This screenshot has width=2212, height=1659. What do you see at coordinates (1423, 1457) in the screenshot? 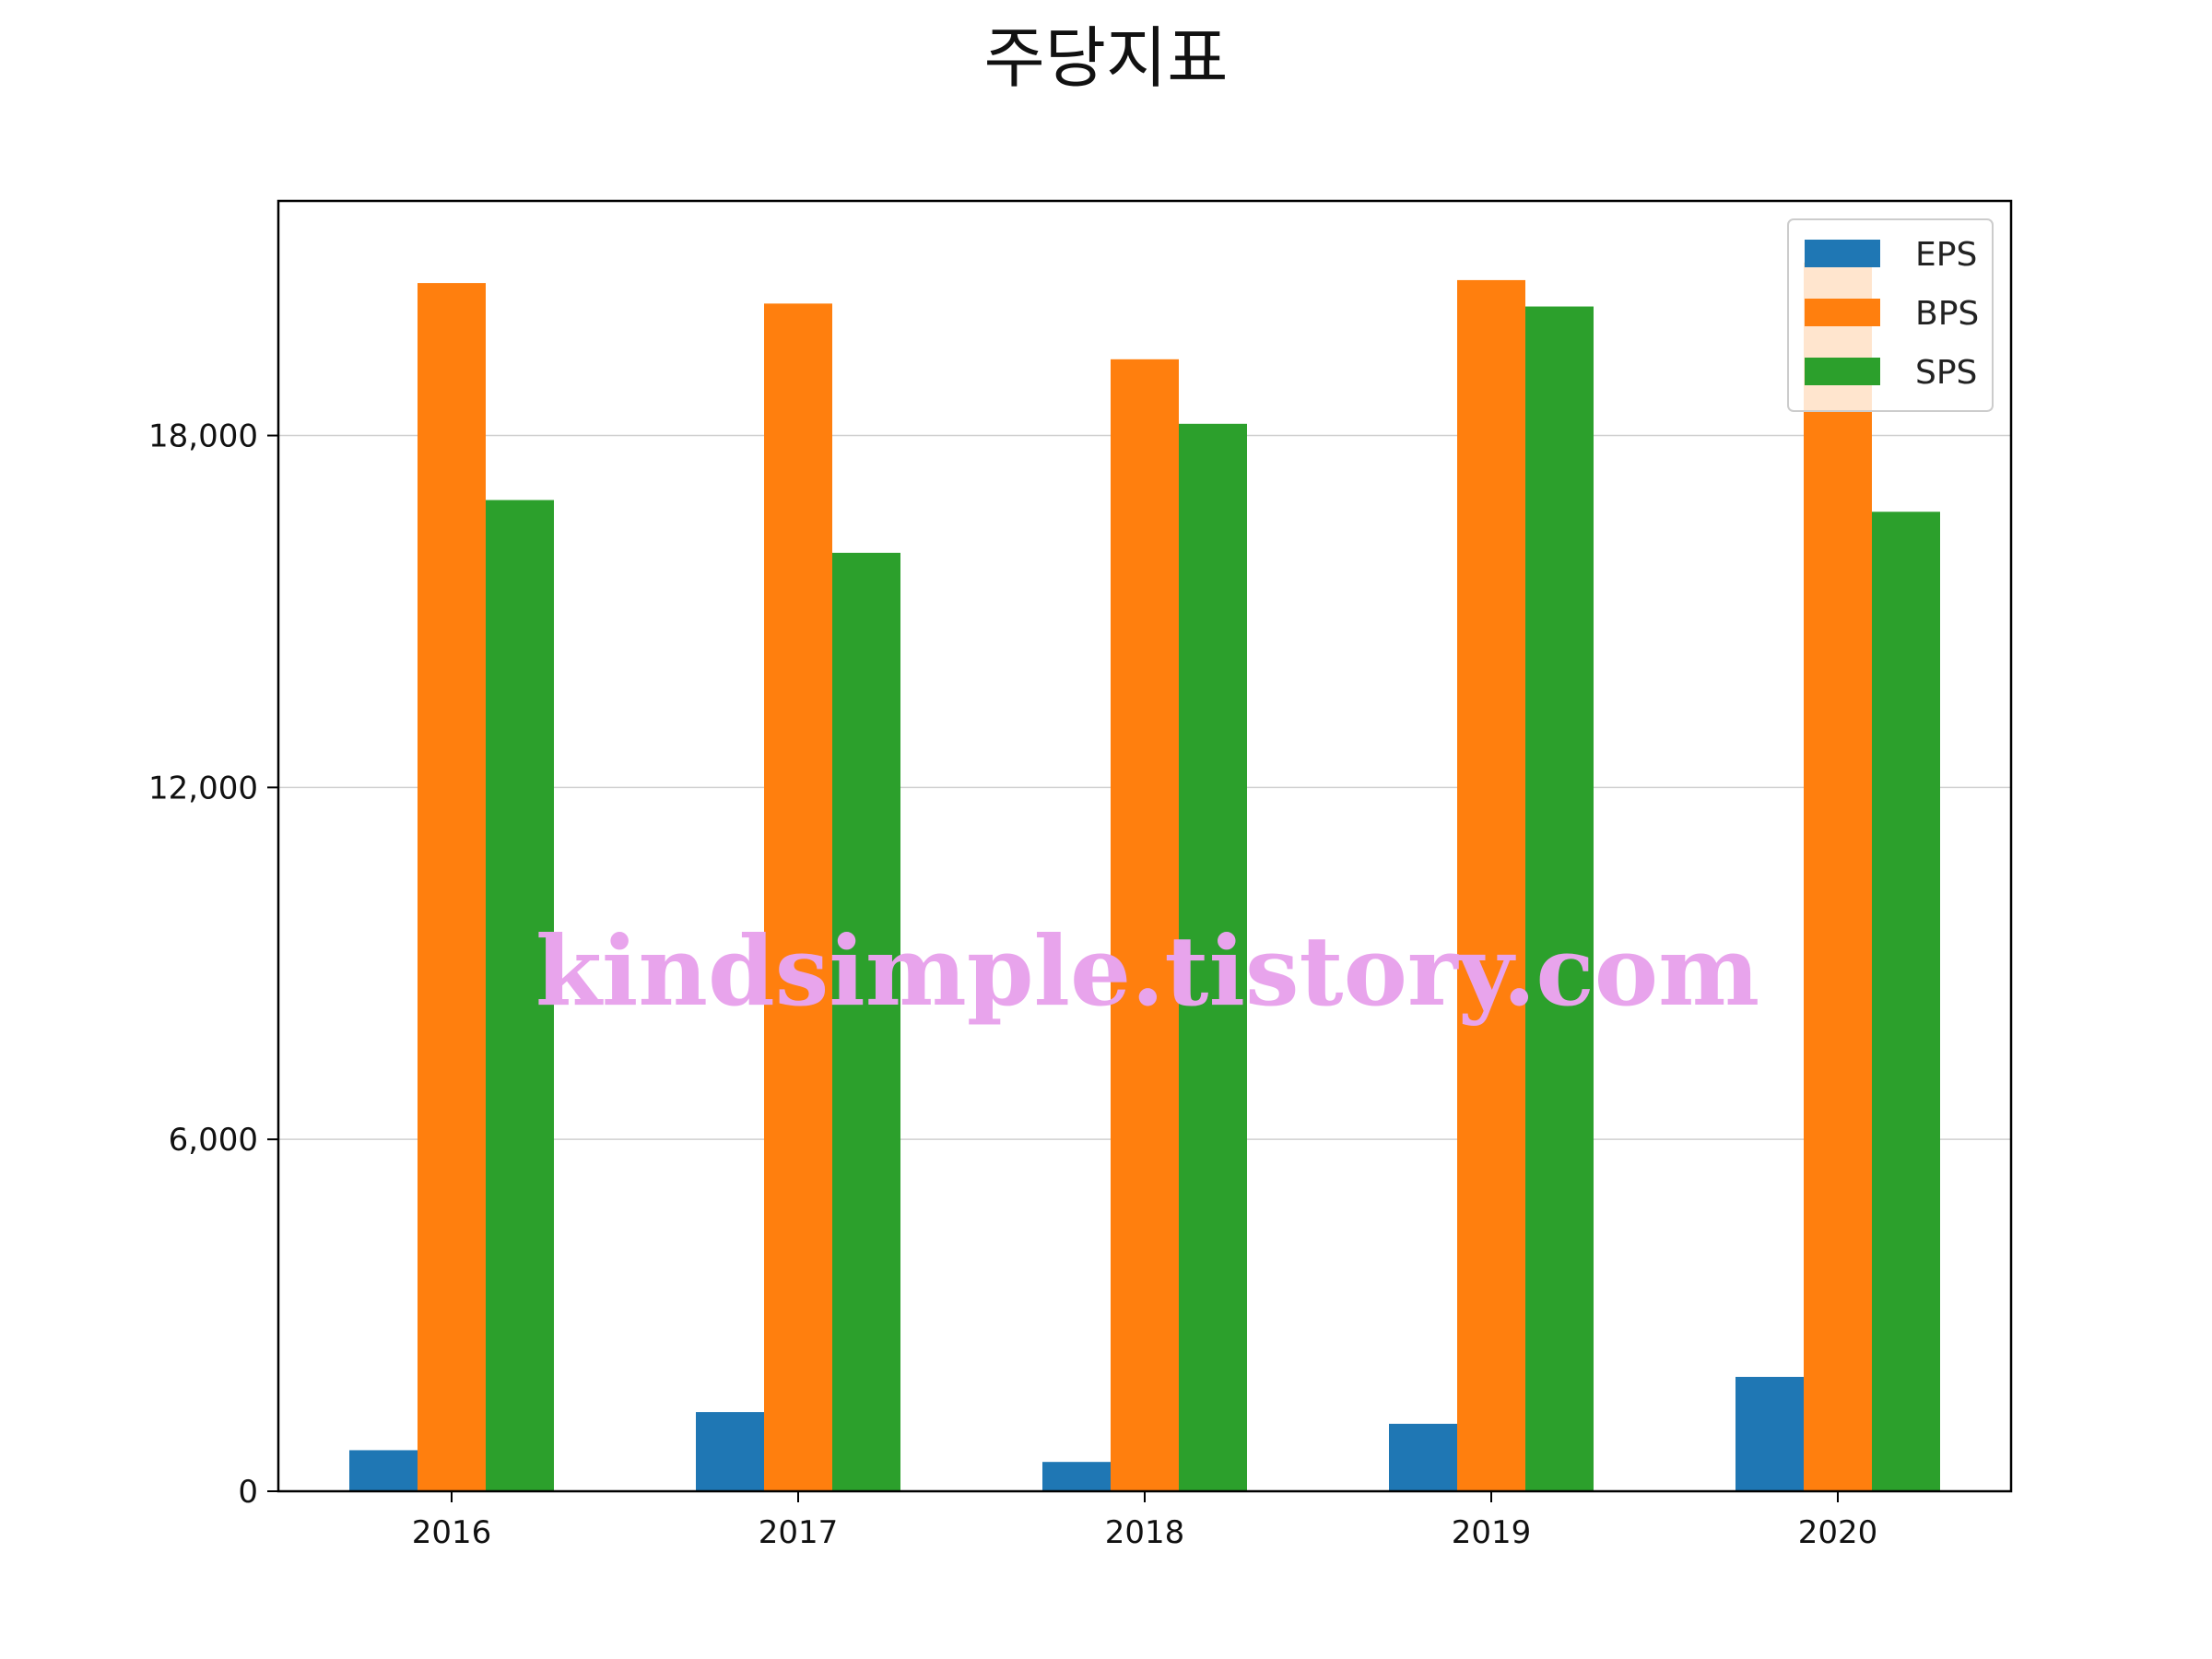
I see `bar-eps-2019` at bounding box center [1423, 1457].